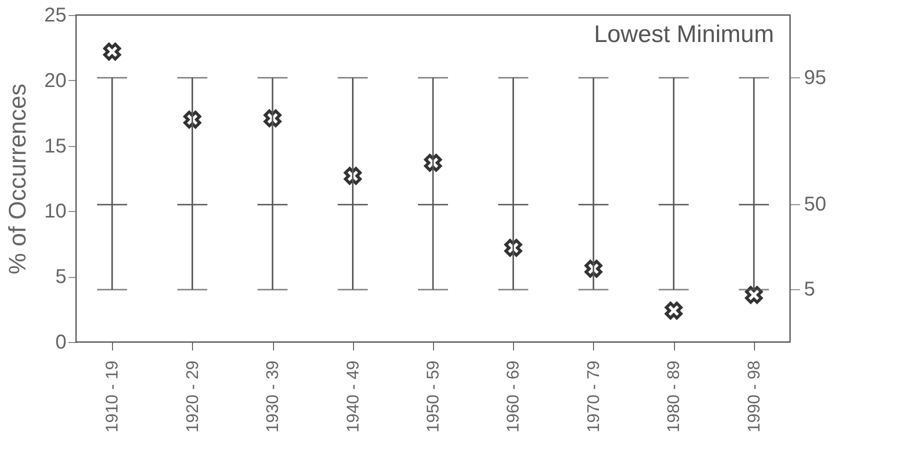 The height and width of the screenshot is (472, 901). Describe the element at coordinates (815, 77) in the screenshot. I see `text: 95` at that location.